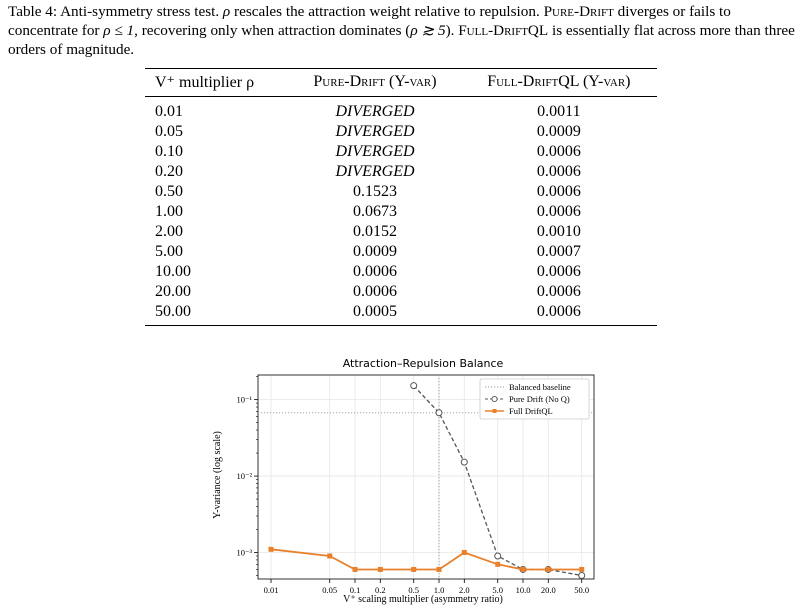 This screenshot has width=806, height=610. I want to click on table-row: 0.05 DIVERGED 0.0009, so click(401, 132).